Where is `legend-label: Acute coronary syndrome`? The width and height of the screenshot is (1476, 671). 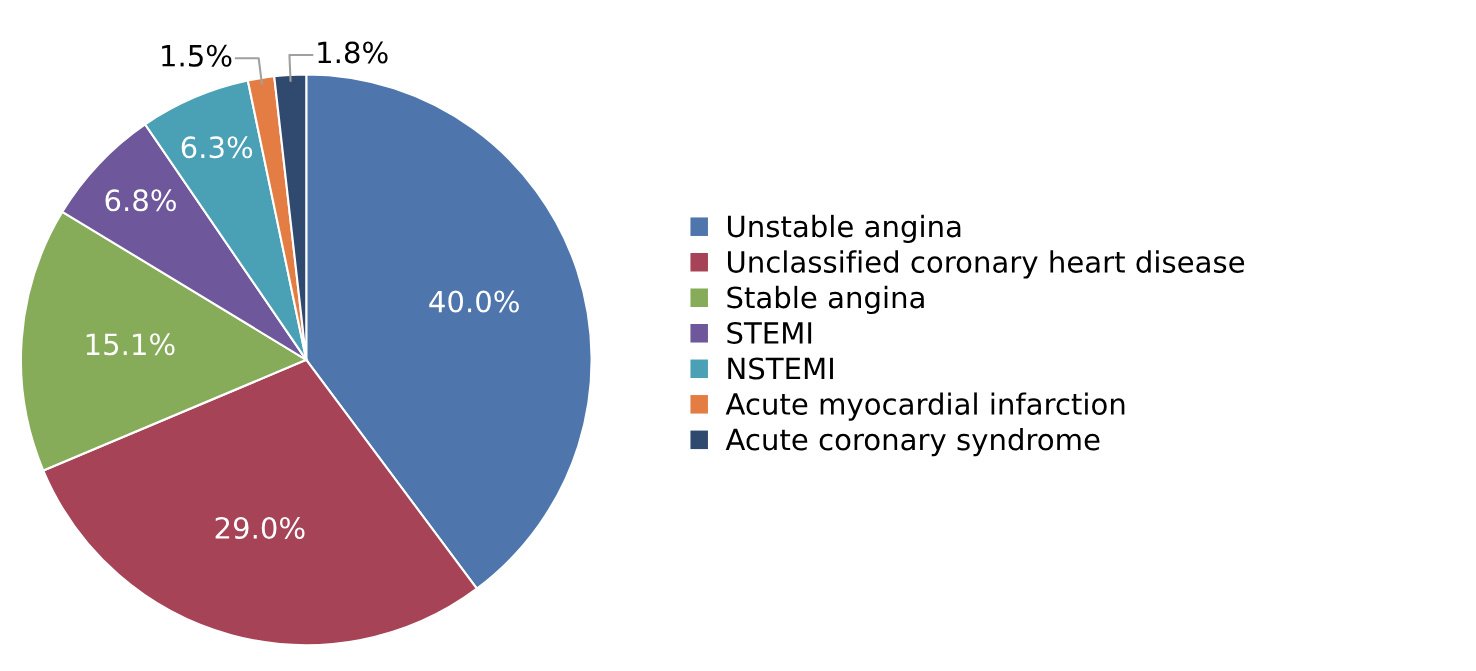 legend-label: Acute coronary syndrome is located at coordinates (912, 442).